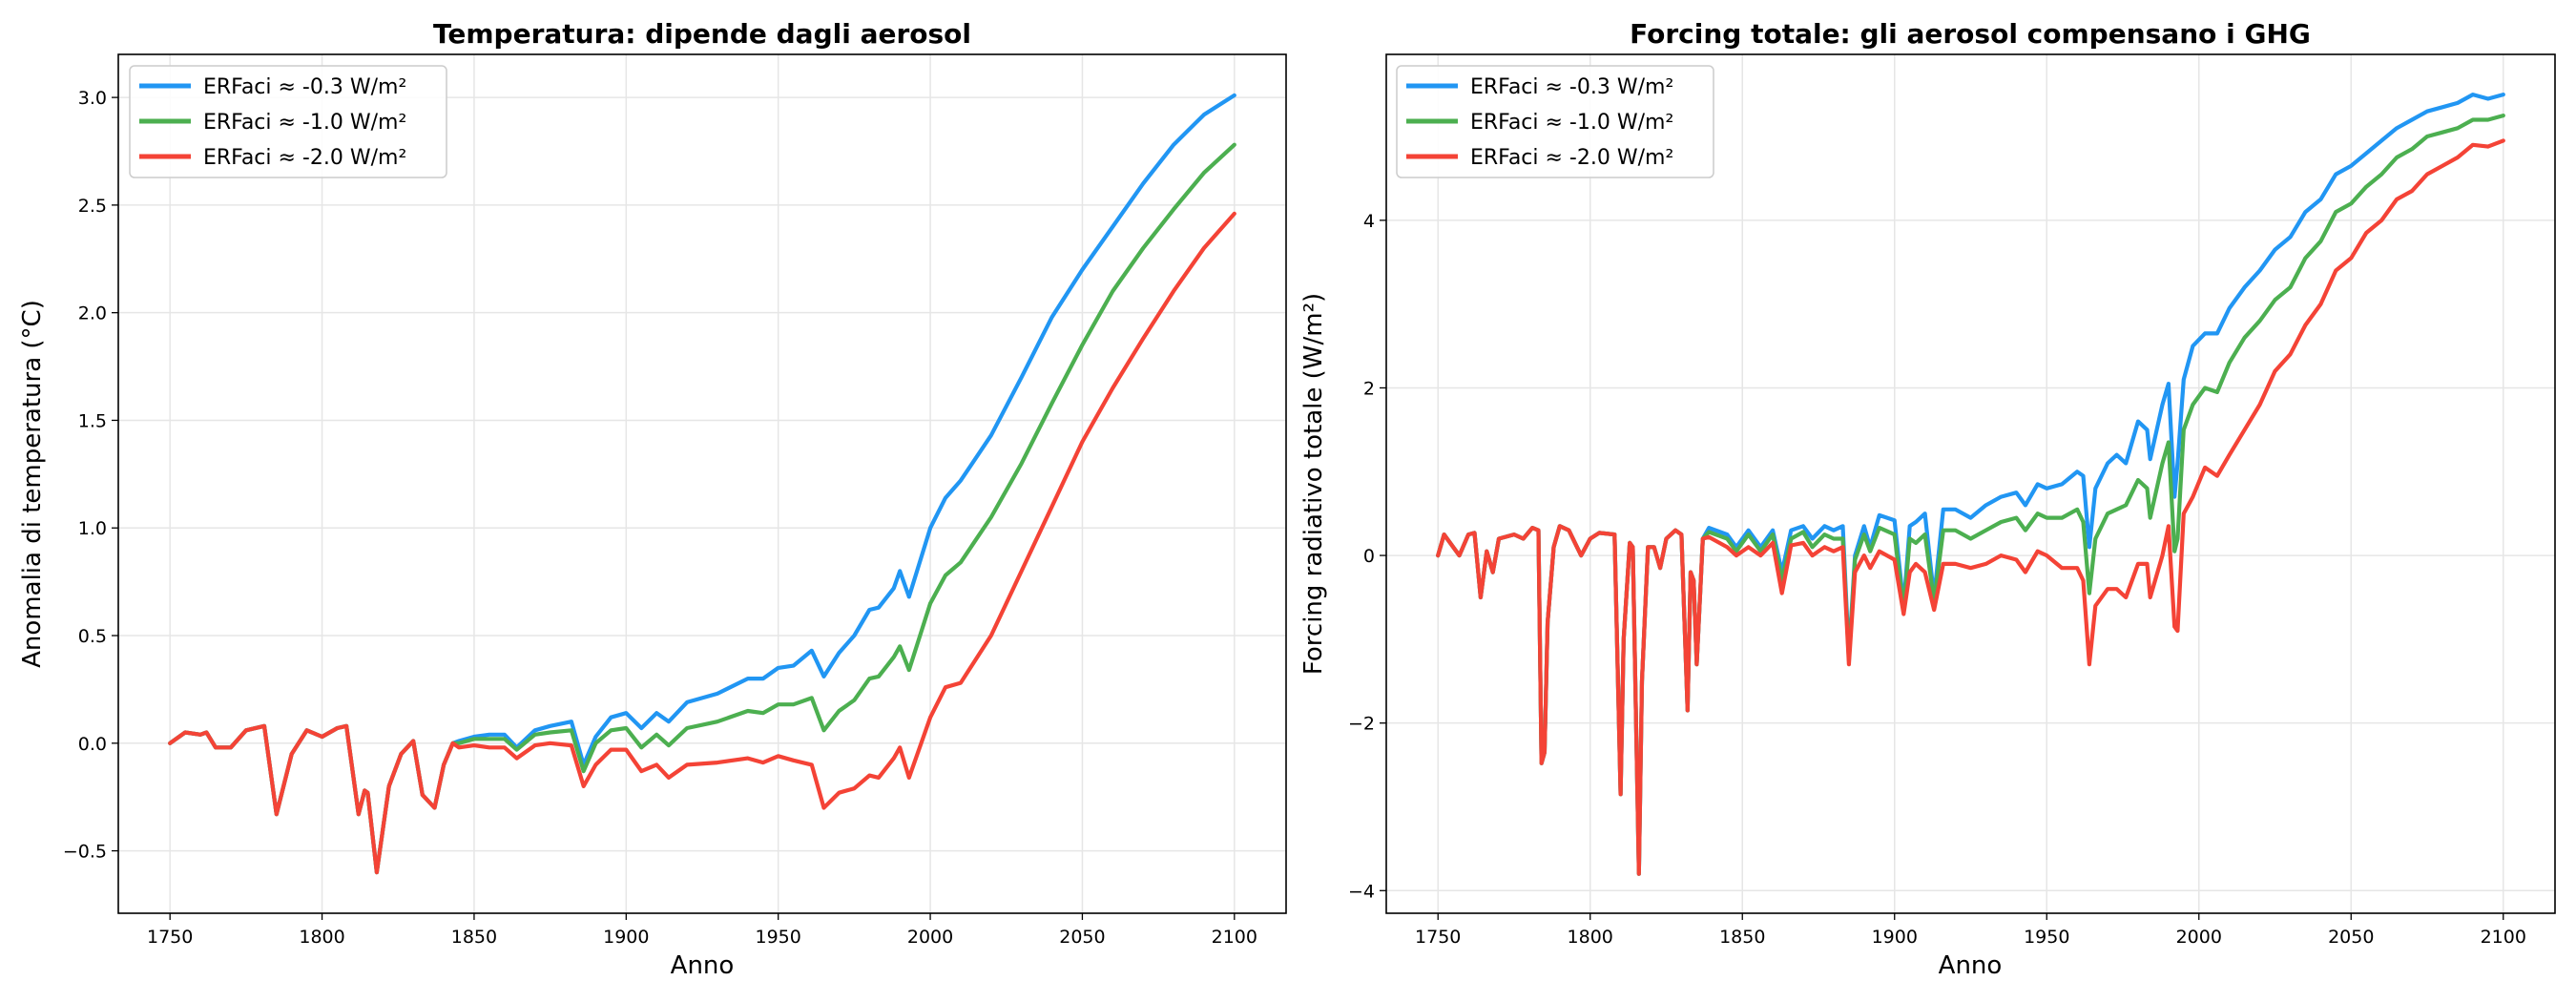  I want to click on y-tick-label: 1.0, so click(92, 528).